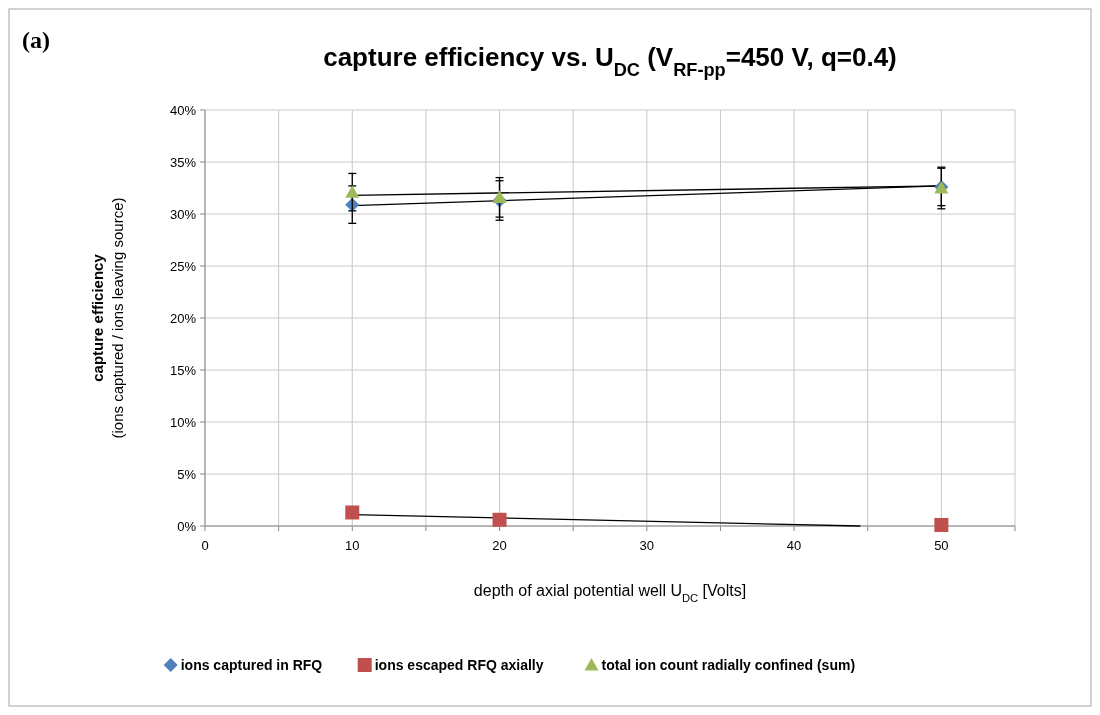  I want to click on x-tick-label: 10, so click(352, 545).